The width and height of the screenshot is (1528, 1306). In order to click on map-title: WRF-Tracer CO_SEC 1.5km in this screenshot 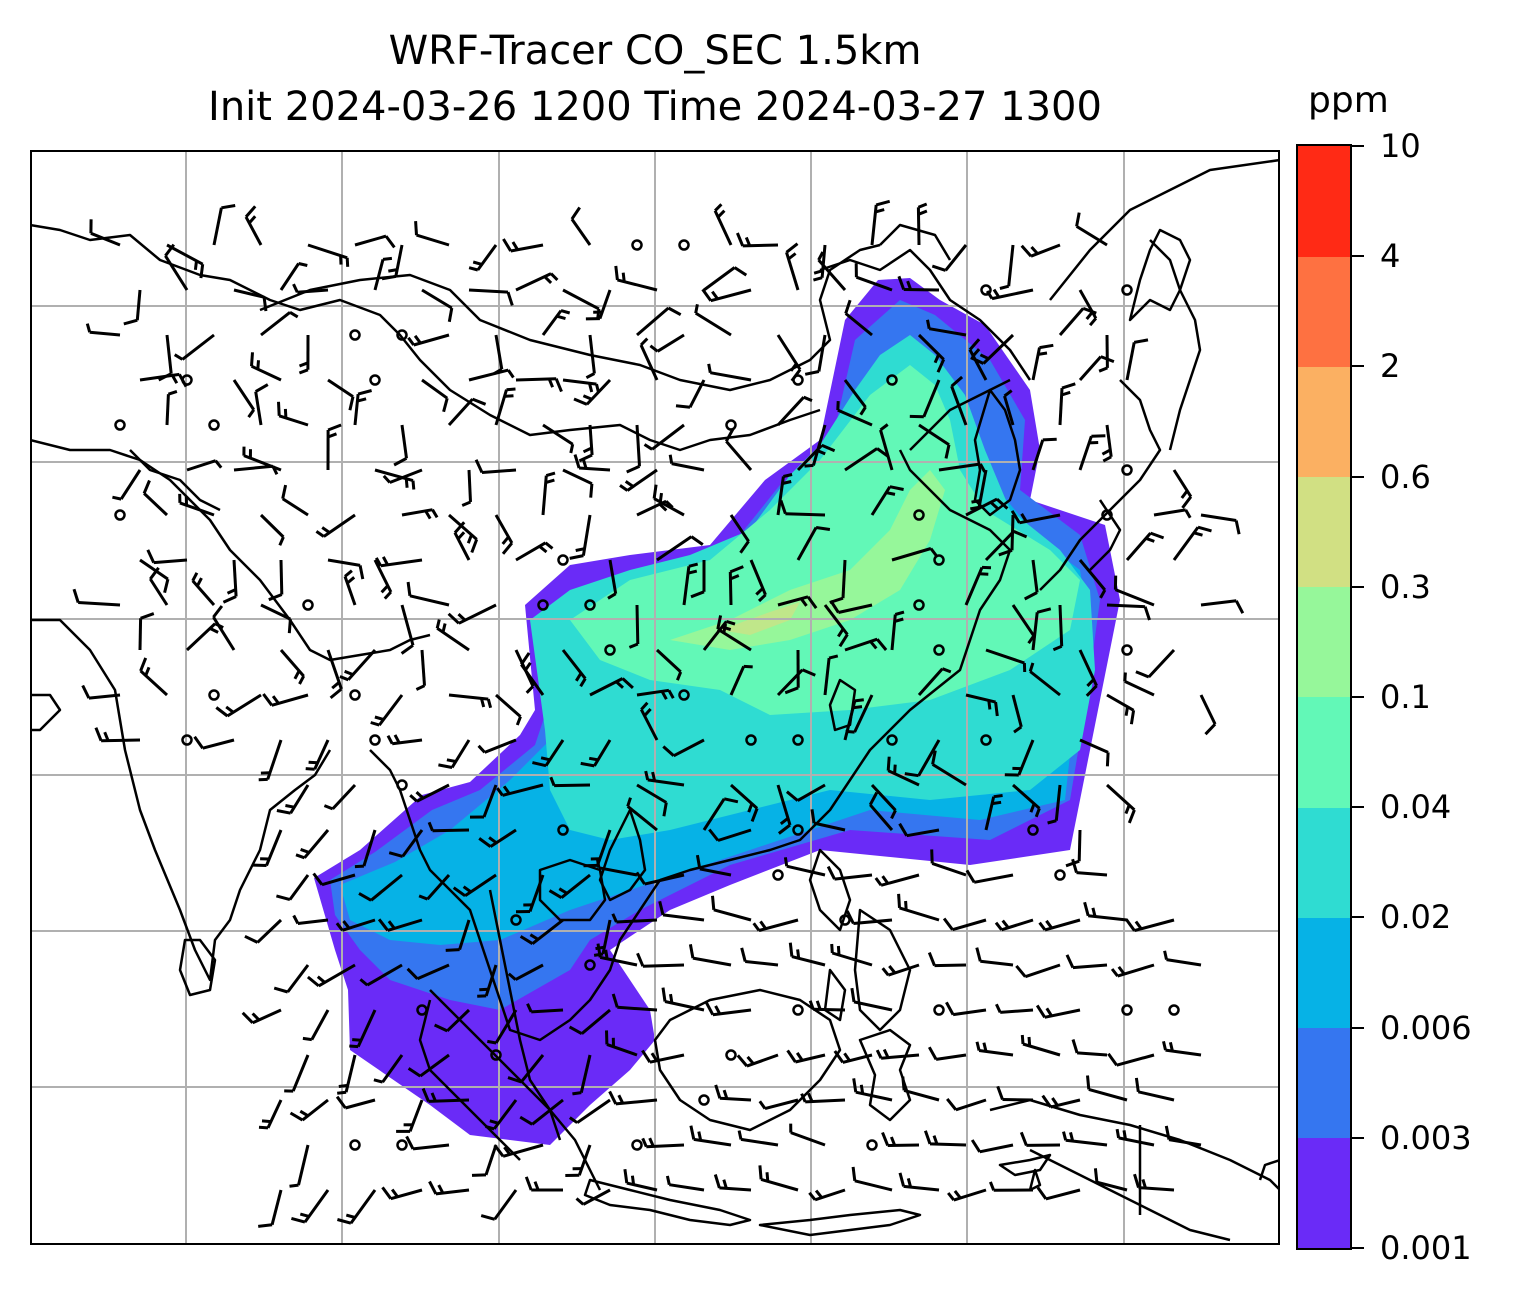, I will do `click(655, 51)`.